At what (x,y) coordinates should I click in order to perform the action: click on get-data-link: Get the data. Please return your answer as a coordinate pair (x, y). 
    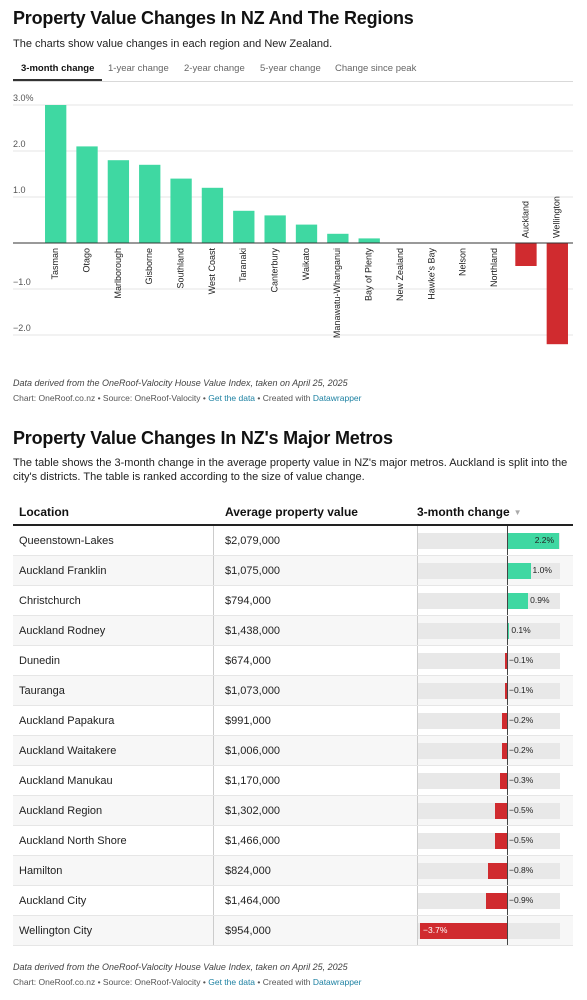
    Looking at the image, I should click on (232, 398).